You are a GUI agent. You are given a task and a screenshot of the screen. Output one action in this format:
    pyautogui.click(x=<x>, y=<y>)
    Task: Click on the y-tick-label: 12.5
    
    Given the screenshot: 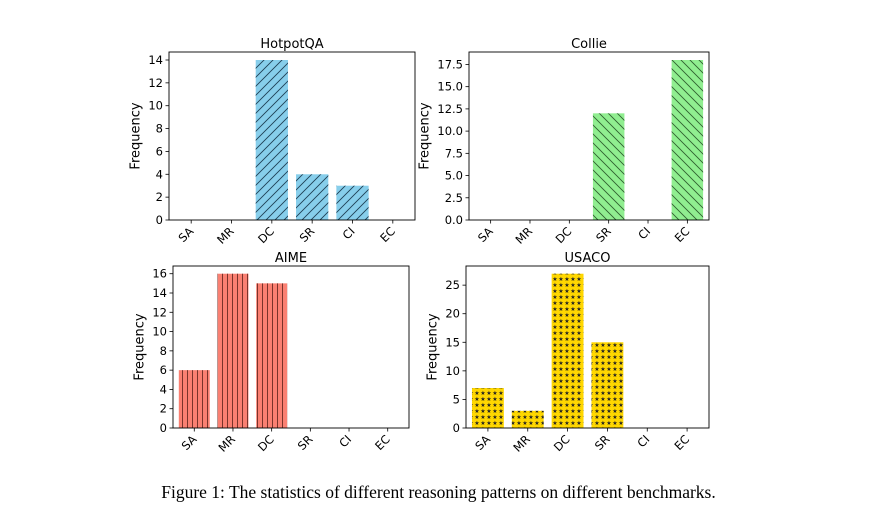 What is the action you would take?
    pyautogui.click(x=450, y=109)
    